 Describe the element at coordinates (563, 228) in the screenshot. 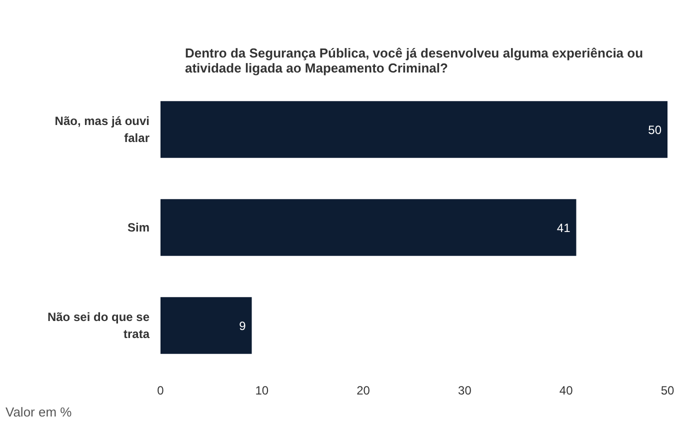

I see `data-label: 41` at that location.